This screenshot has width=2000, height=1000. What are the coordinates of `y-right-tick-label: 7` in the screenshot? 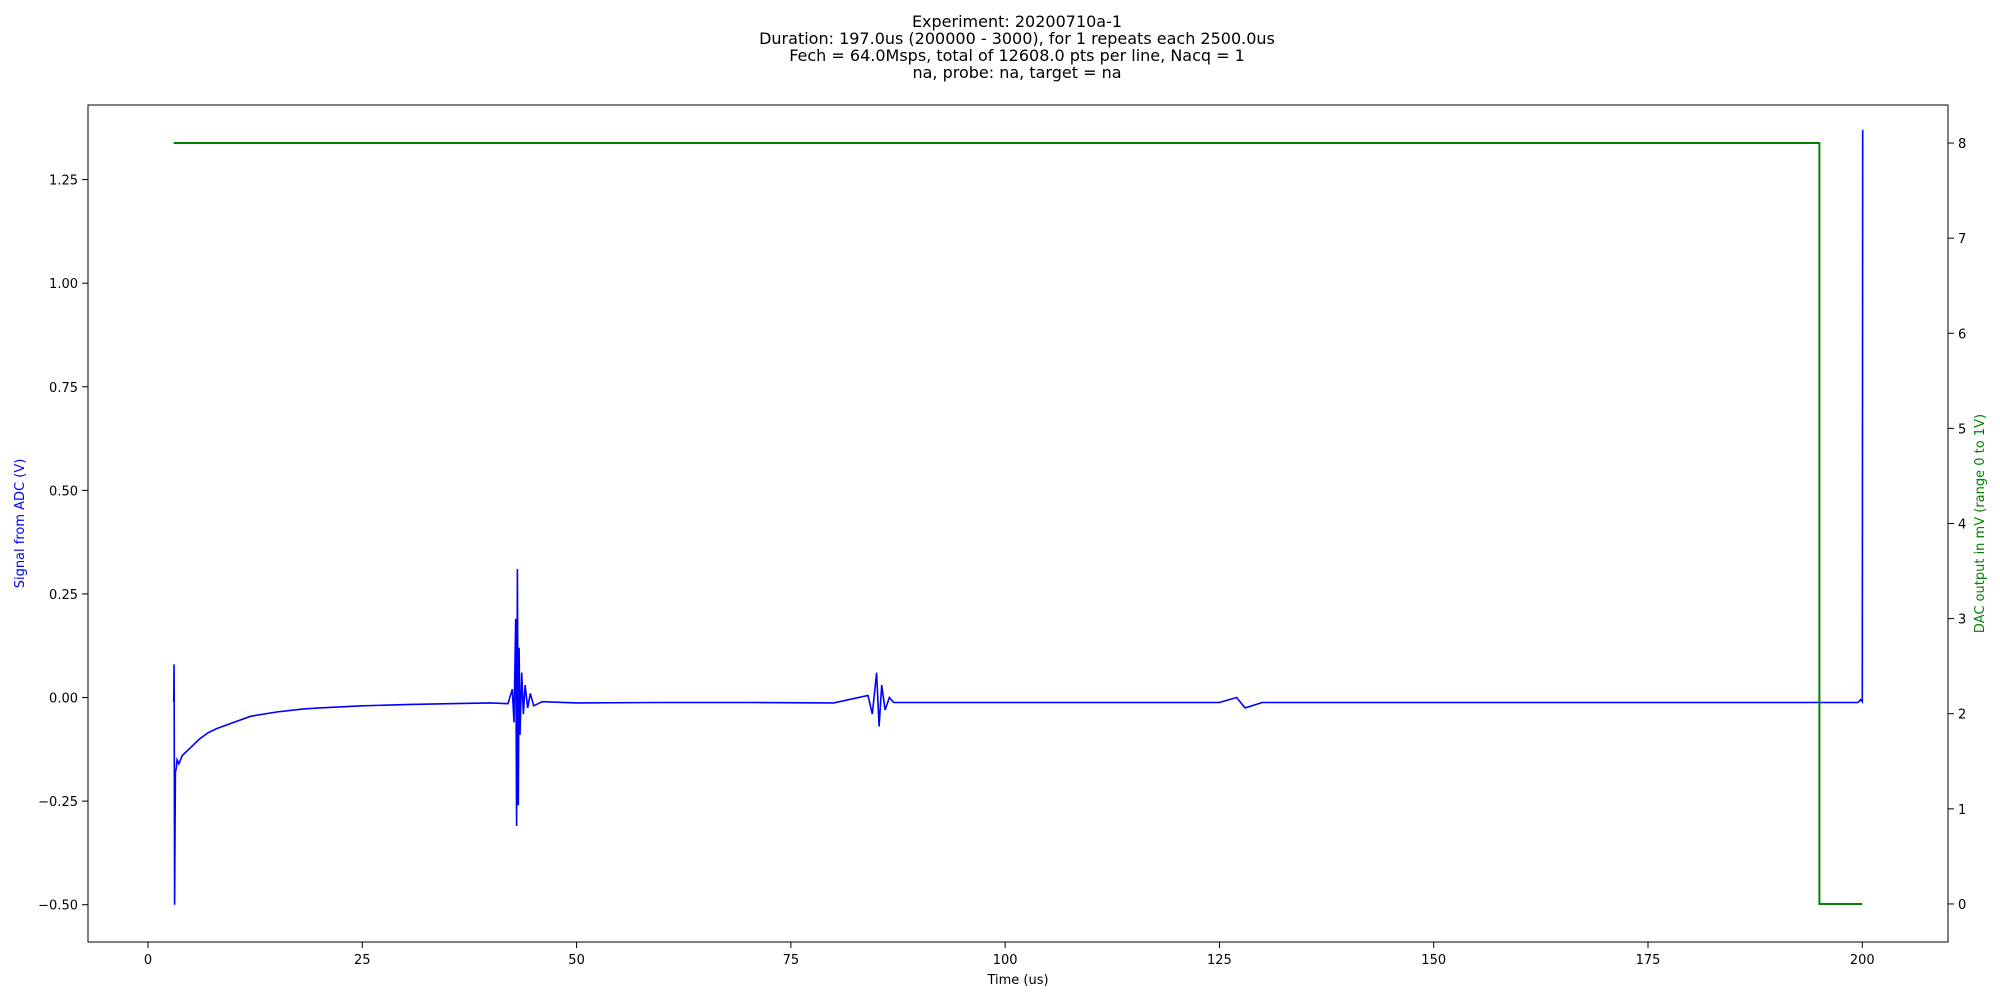 It's located at (1962, 239).